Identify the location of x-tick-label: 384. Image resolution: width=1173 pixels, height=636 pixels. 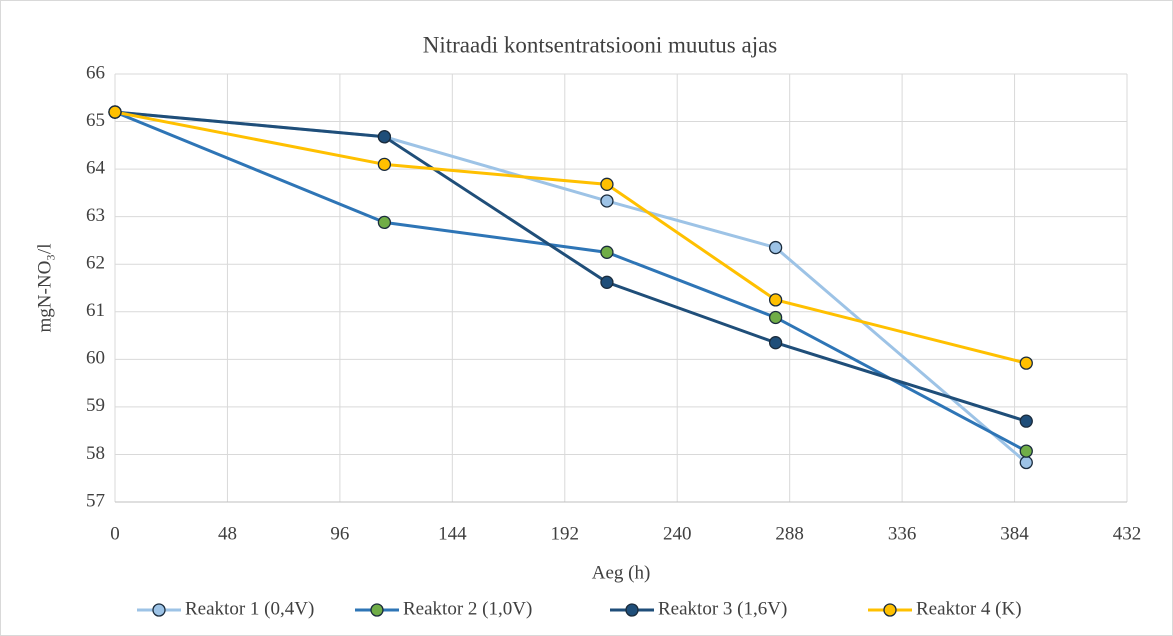
(1014, 533).